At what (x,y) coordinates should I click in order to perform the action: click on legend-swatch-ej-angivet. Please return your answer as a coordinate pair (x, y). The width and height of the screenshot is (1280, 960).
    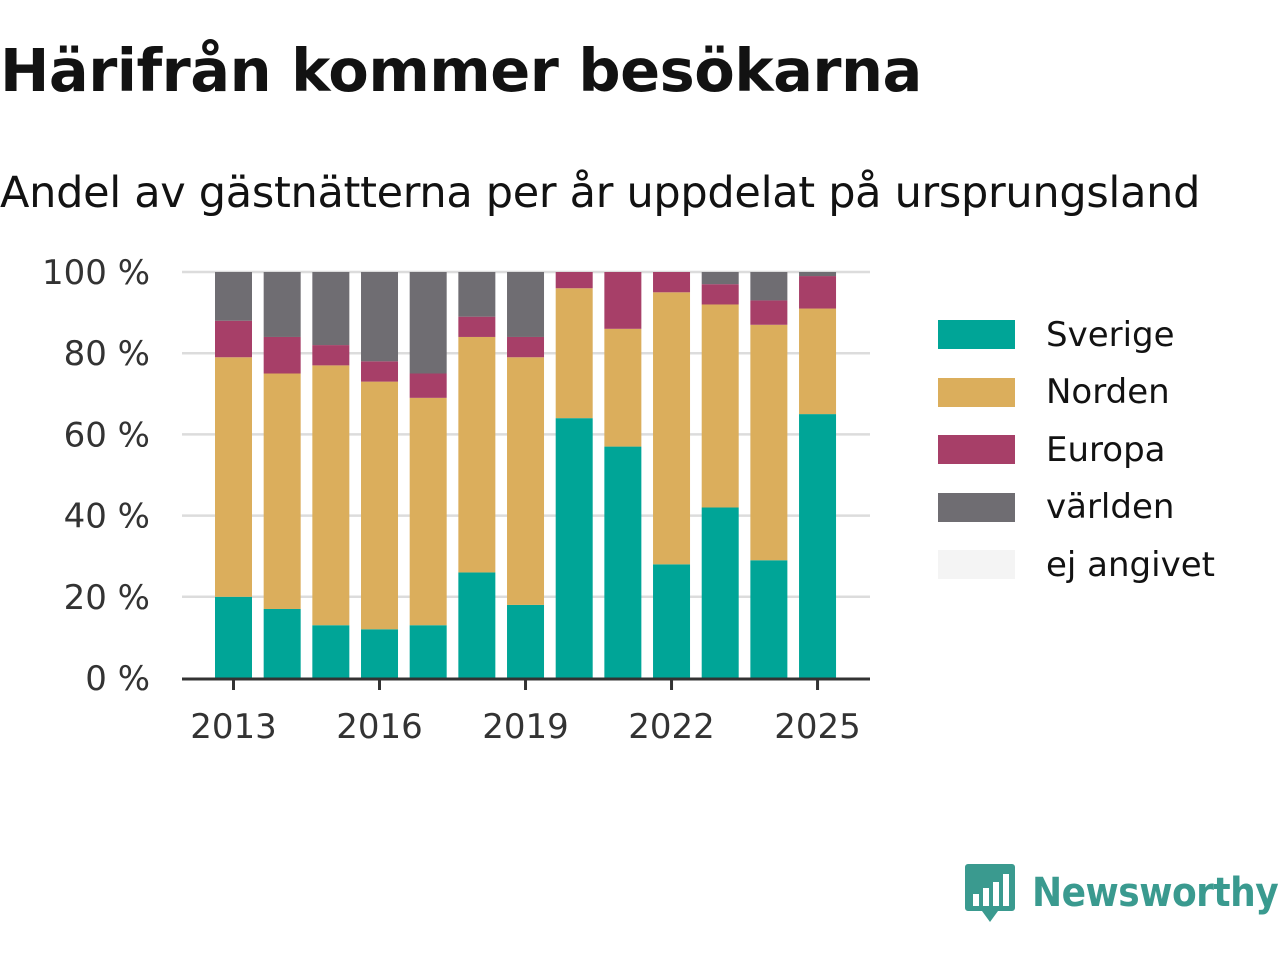
    Looking at the image, I should click on (976, 565).